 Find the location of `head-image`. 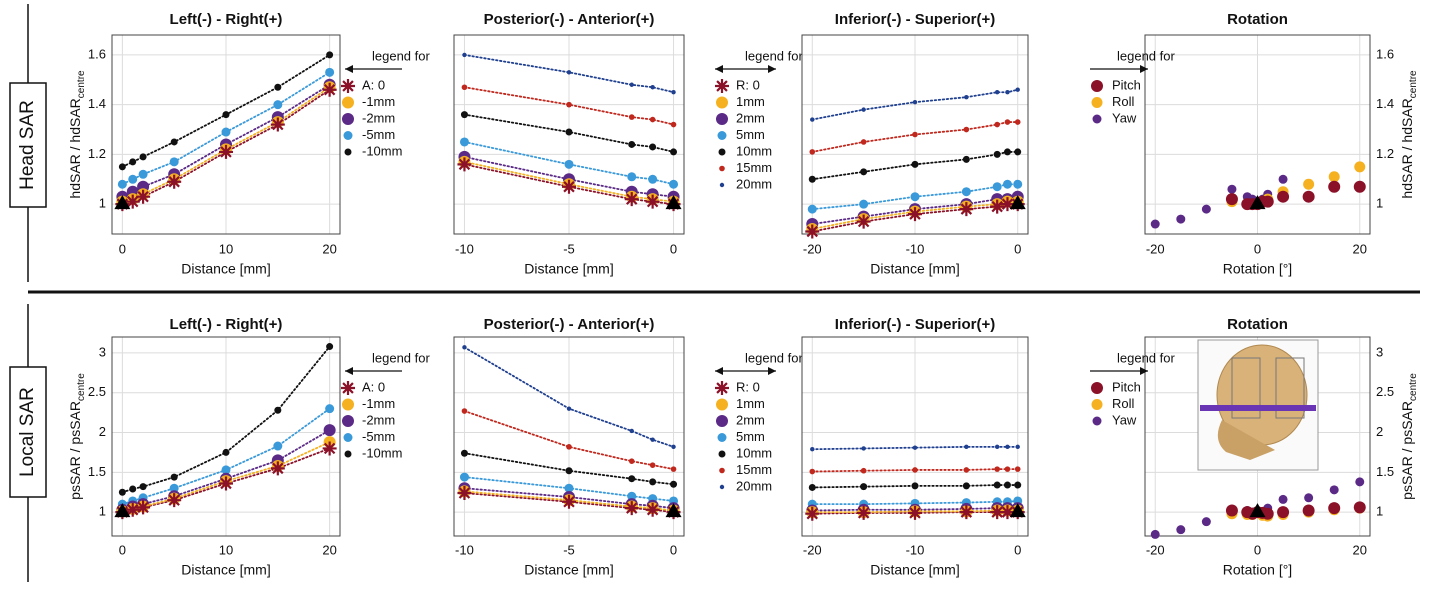

head-image is located at coordinates (1258, 405).